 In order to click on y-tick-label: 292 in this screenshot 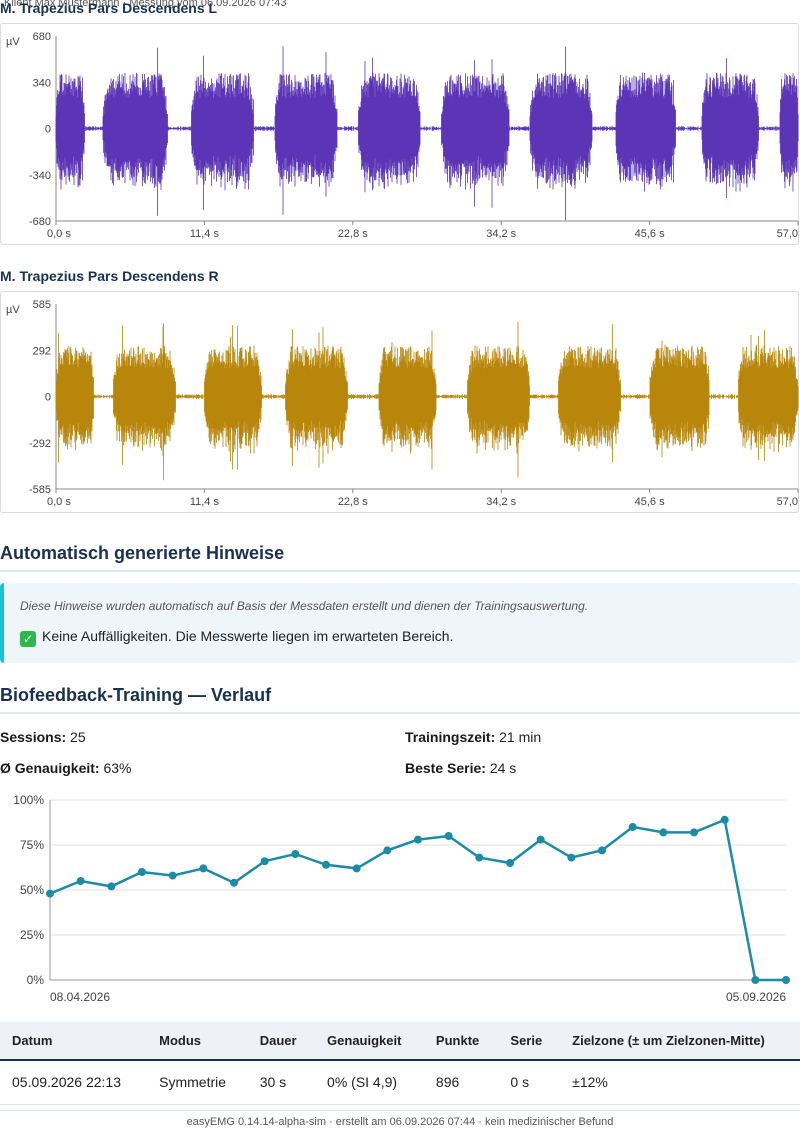, I will do `click(42, 351)`.